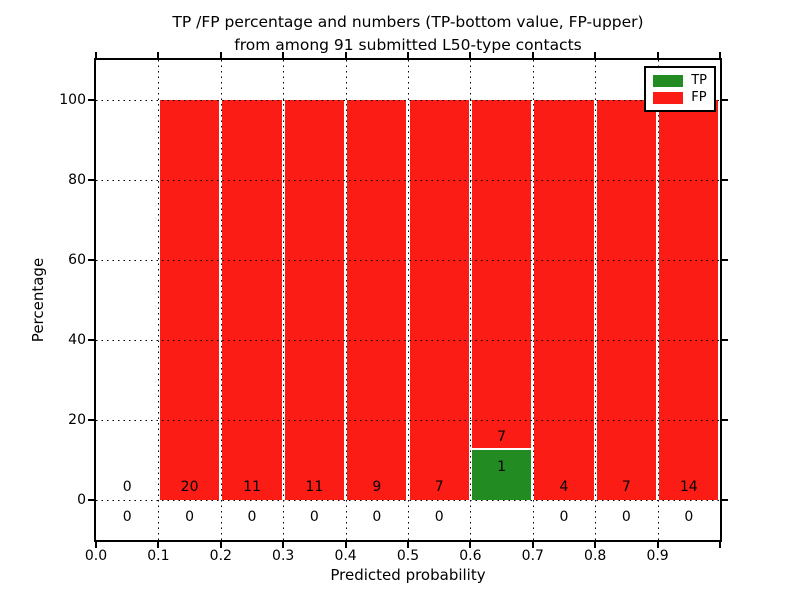 The image size is (800, 600). I want to click on legend-label-fp: FP, so click(699, 97).